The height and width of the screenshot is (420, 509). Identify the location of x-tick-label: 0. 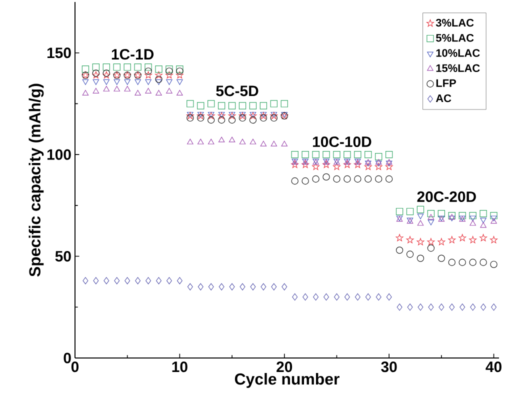
(75, 367).